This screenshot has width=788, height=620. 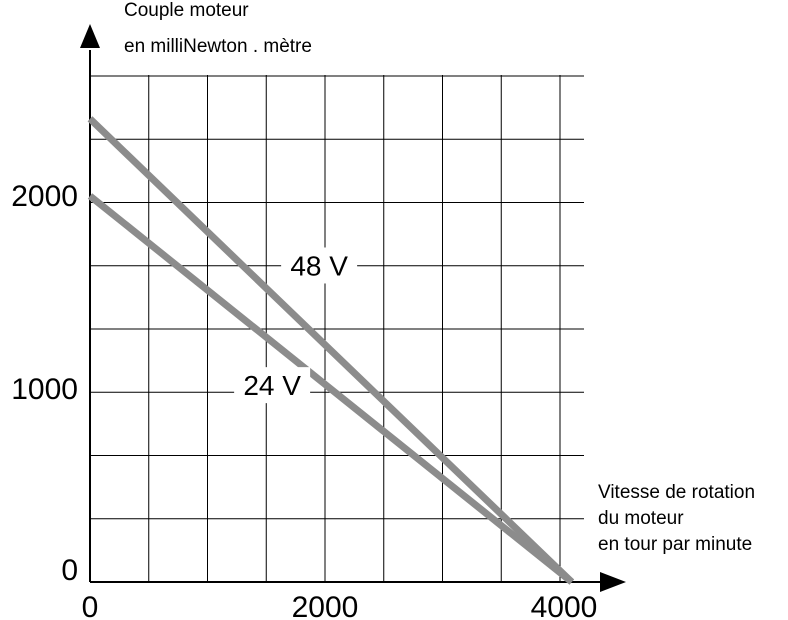 What do you see at coordinates (325, 605) in the screenshot?
I see `x-tick-label: 2000` at bounding box center [325, 605].